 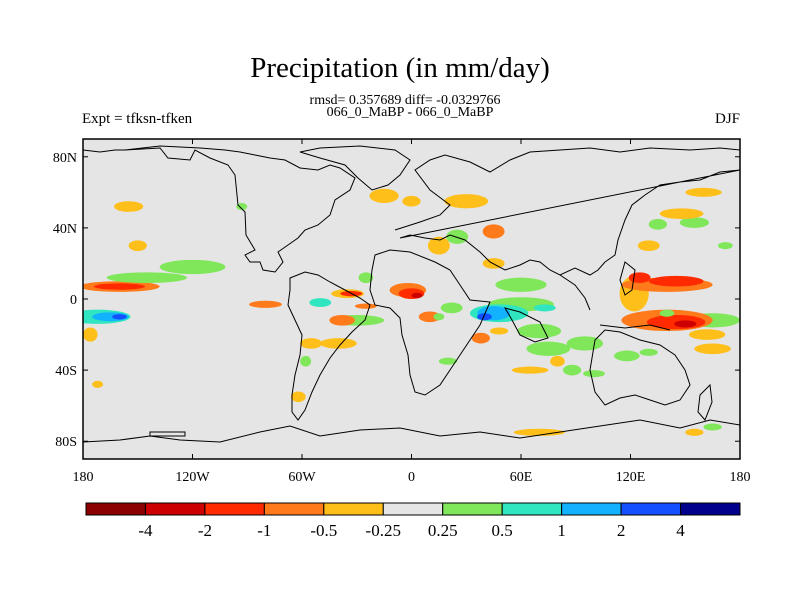 I want to click on coast-southeast-asia, so click(x=547, y=308).